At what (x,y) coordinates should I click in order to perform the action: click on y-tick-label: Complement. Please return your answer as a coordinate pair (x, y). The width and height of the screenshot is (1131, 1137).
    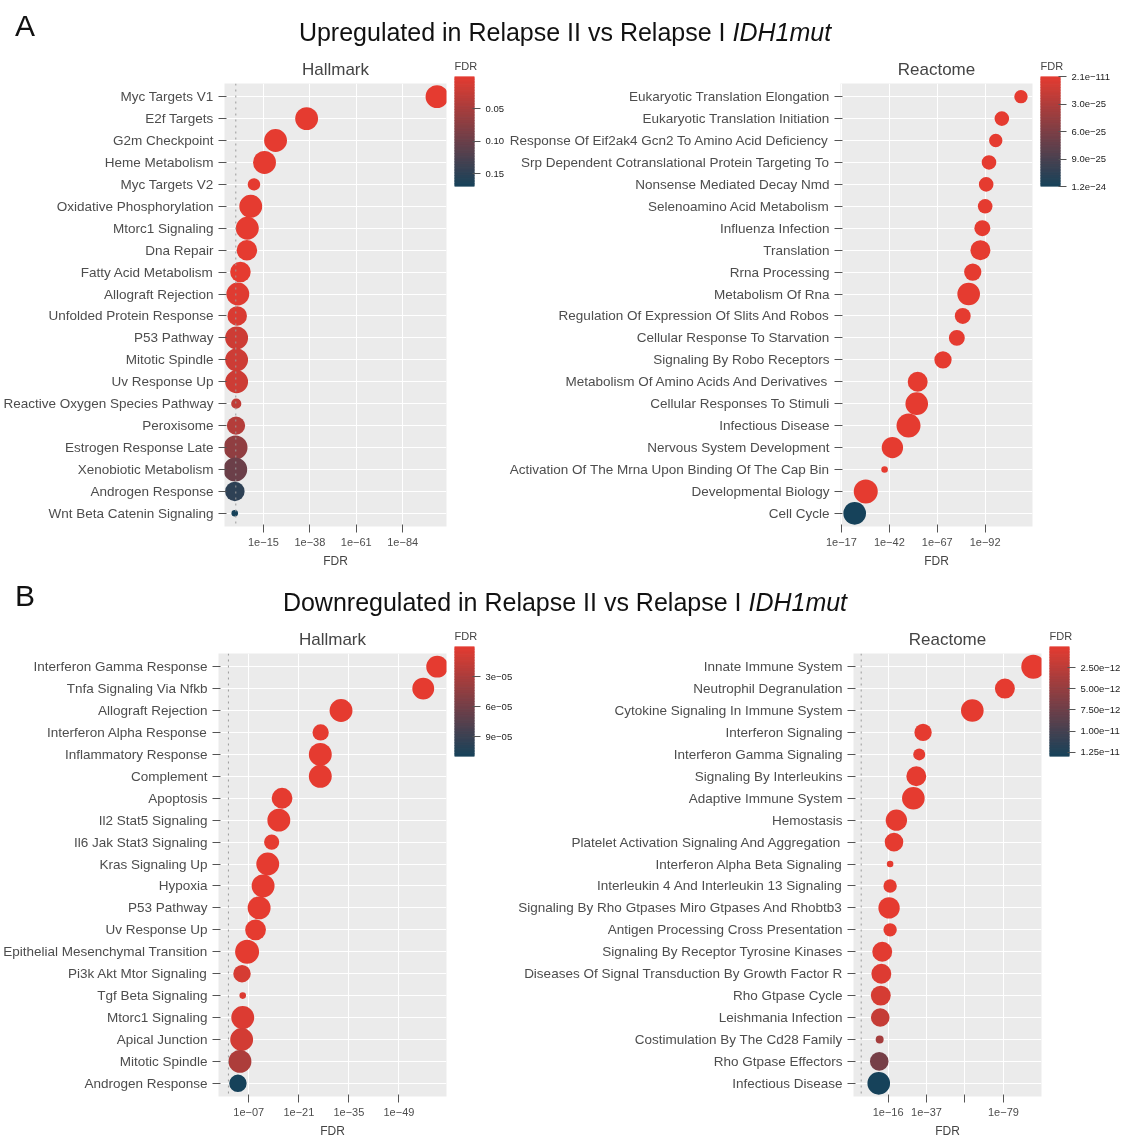
    Looking at the image, I should click on (169, 776).